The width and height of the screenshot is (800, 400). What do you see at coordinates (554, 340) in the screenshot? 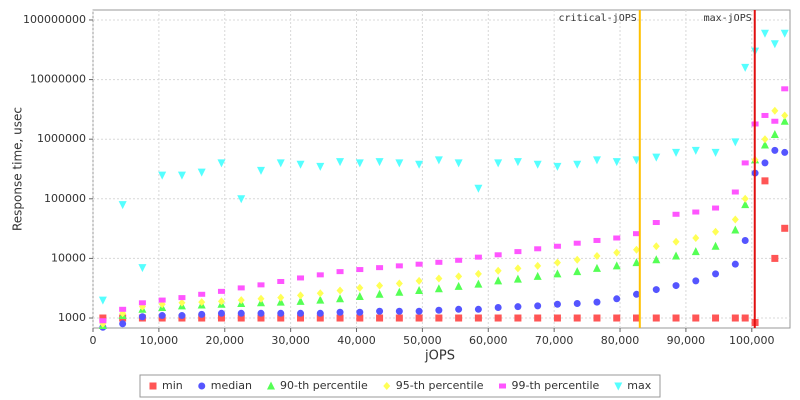
I see `x-tick-label: 70,000` at bounding box center [554, 340].